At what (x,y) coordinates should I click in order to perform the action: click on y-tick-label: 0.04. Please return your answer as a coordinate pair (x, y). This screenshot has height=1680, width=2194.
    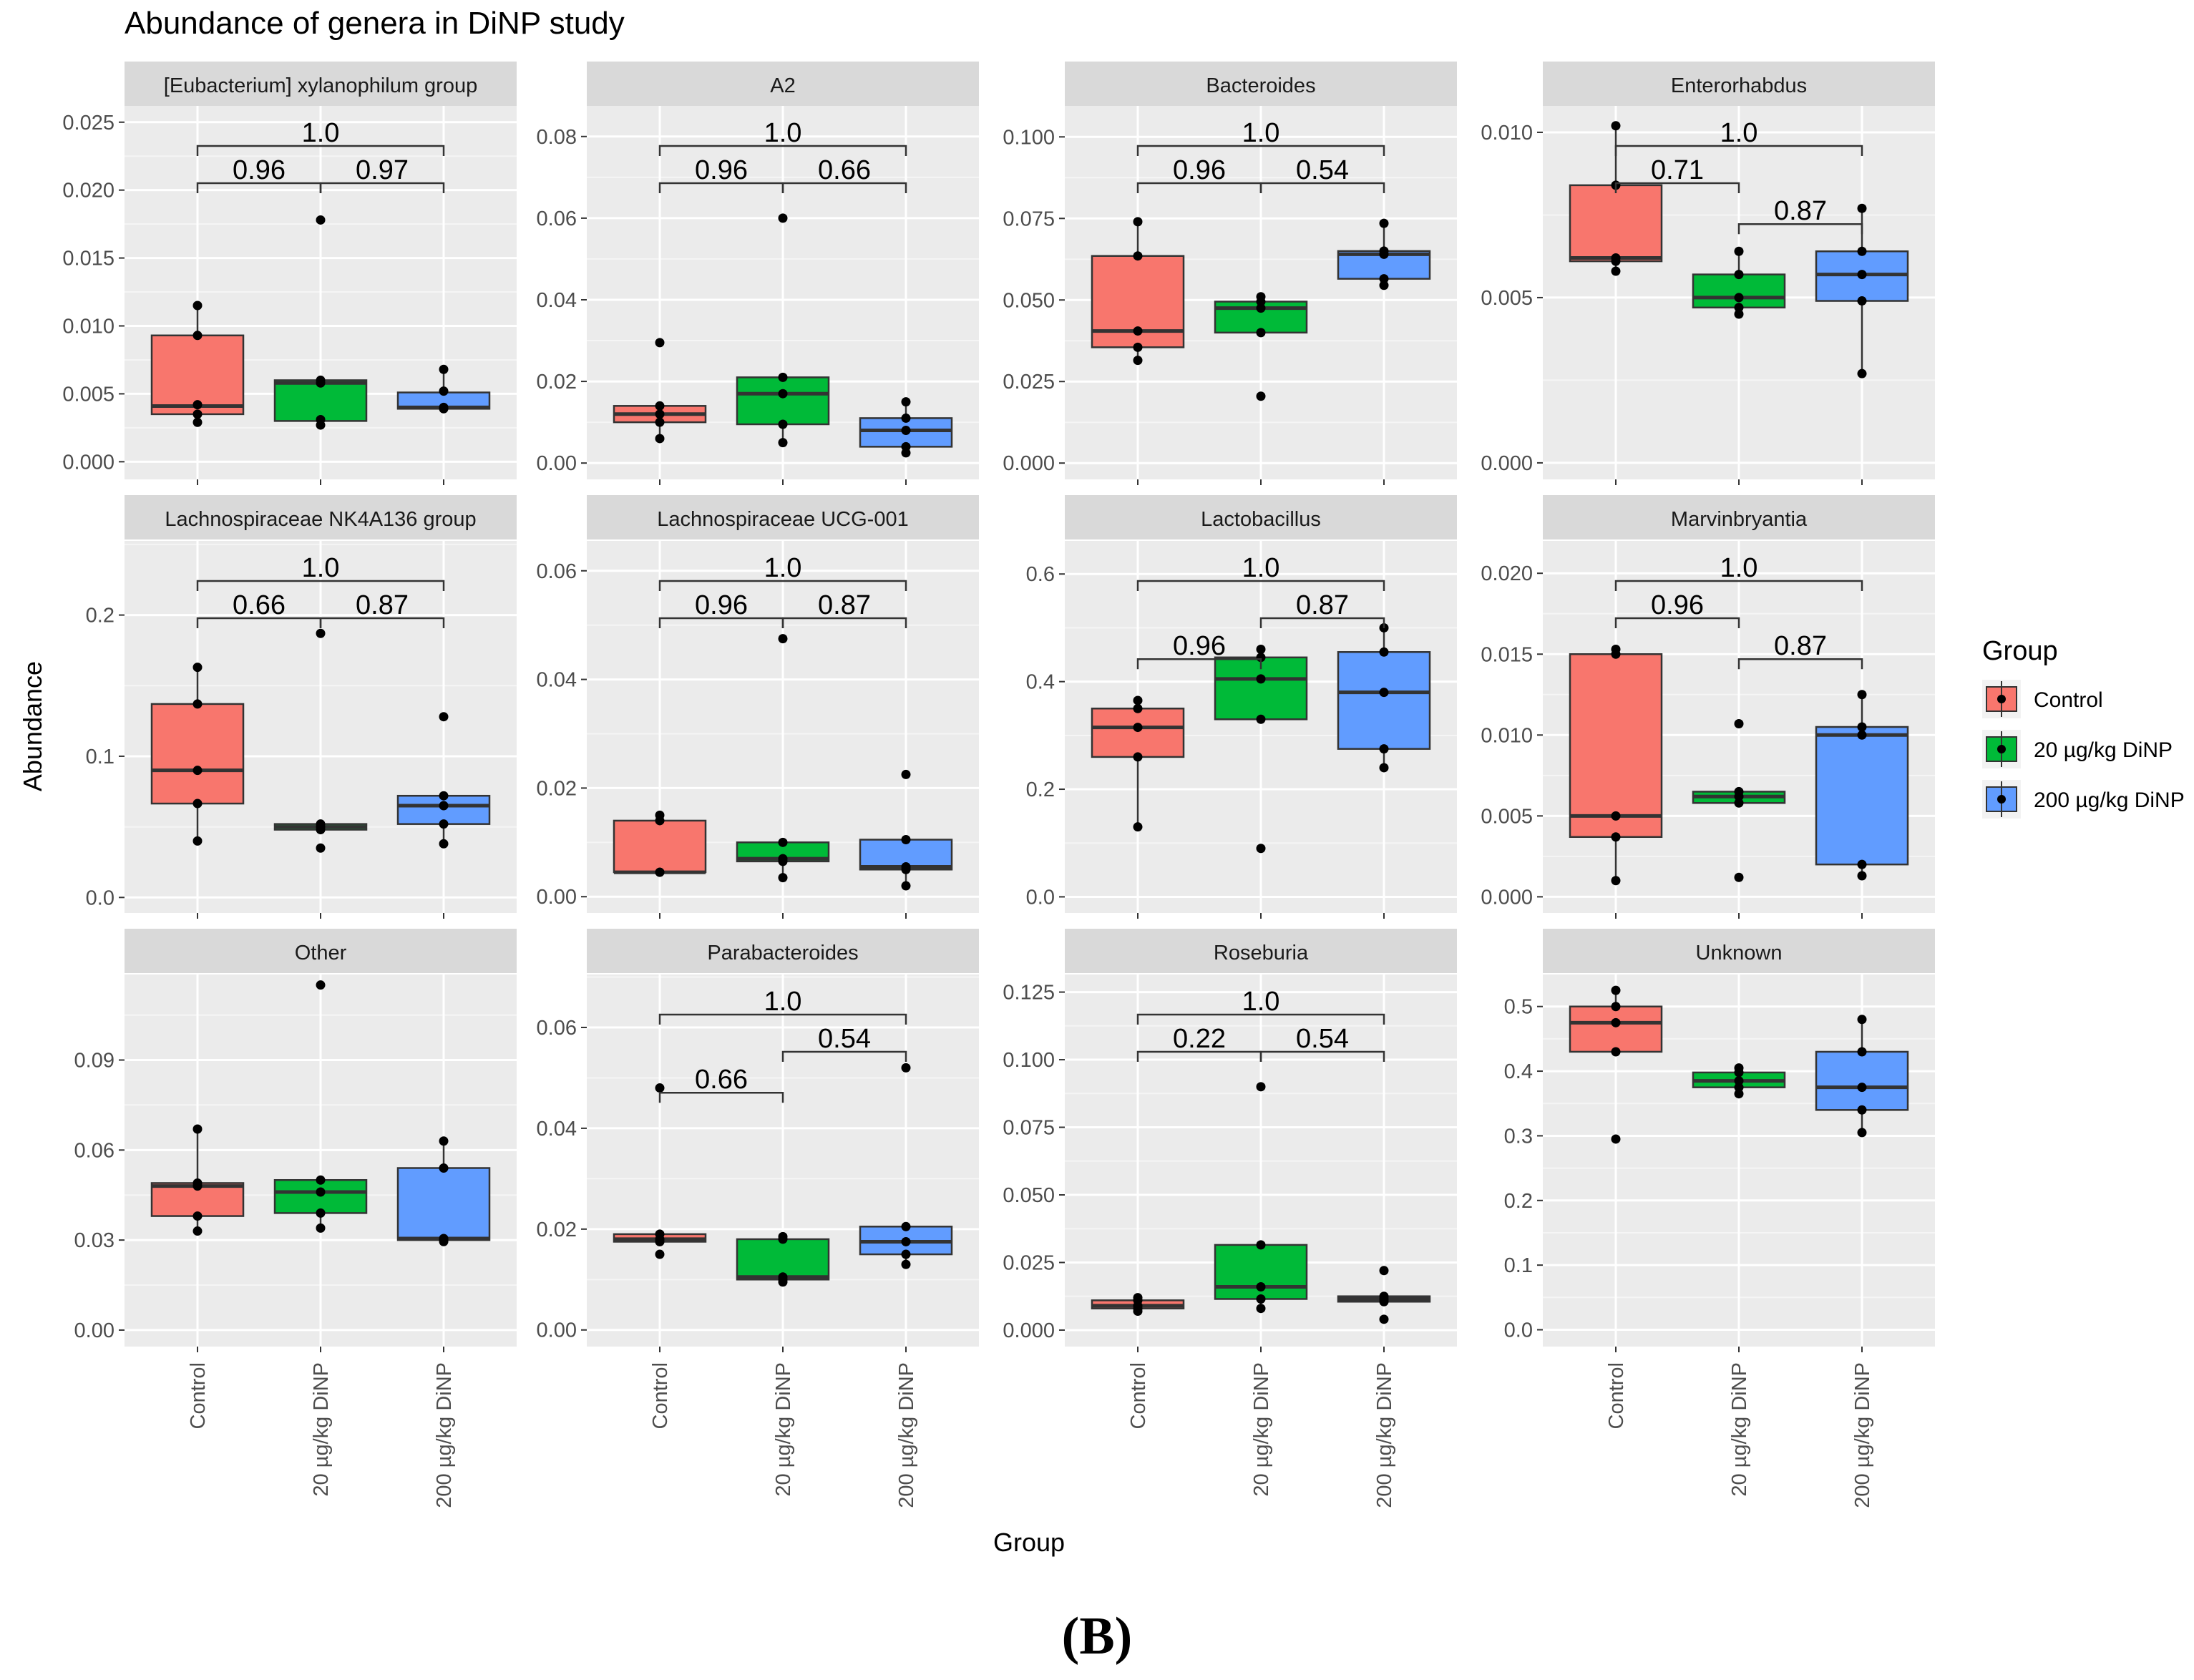
    Looking at the image, I should click on (557, 1129).